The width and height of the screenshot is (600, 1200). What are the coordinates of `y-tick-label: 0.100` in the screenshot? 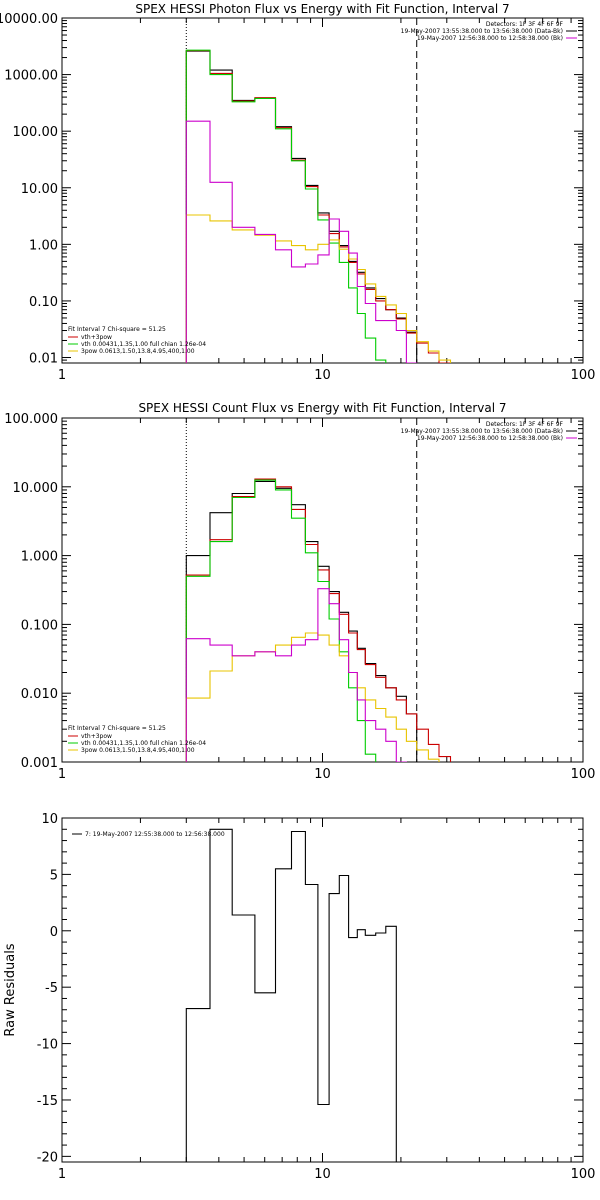 It's located at (39, 625).